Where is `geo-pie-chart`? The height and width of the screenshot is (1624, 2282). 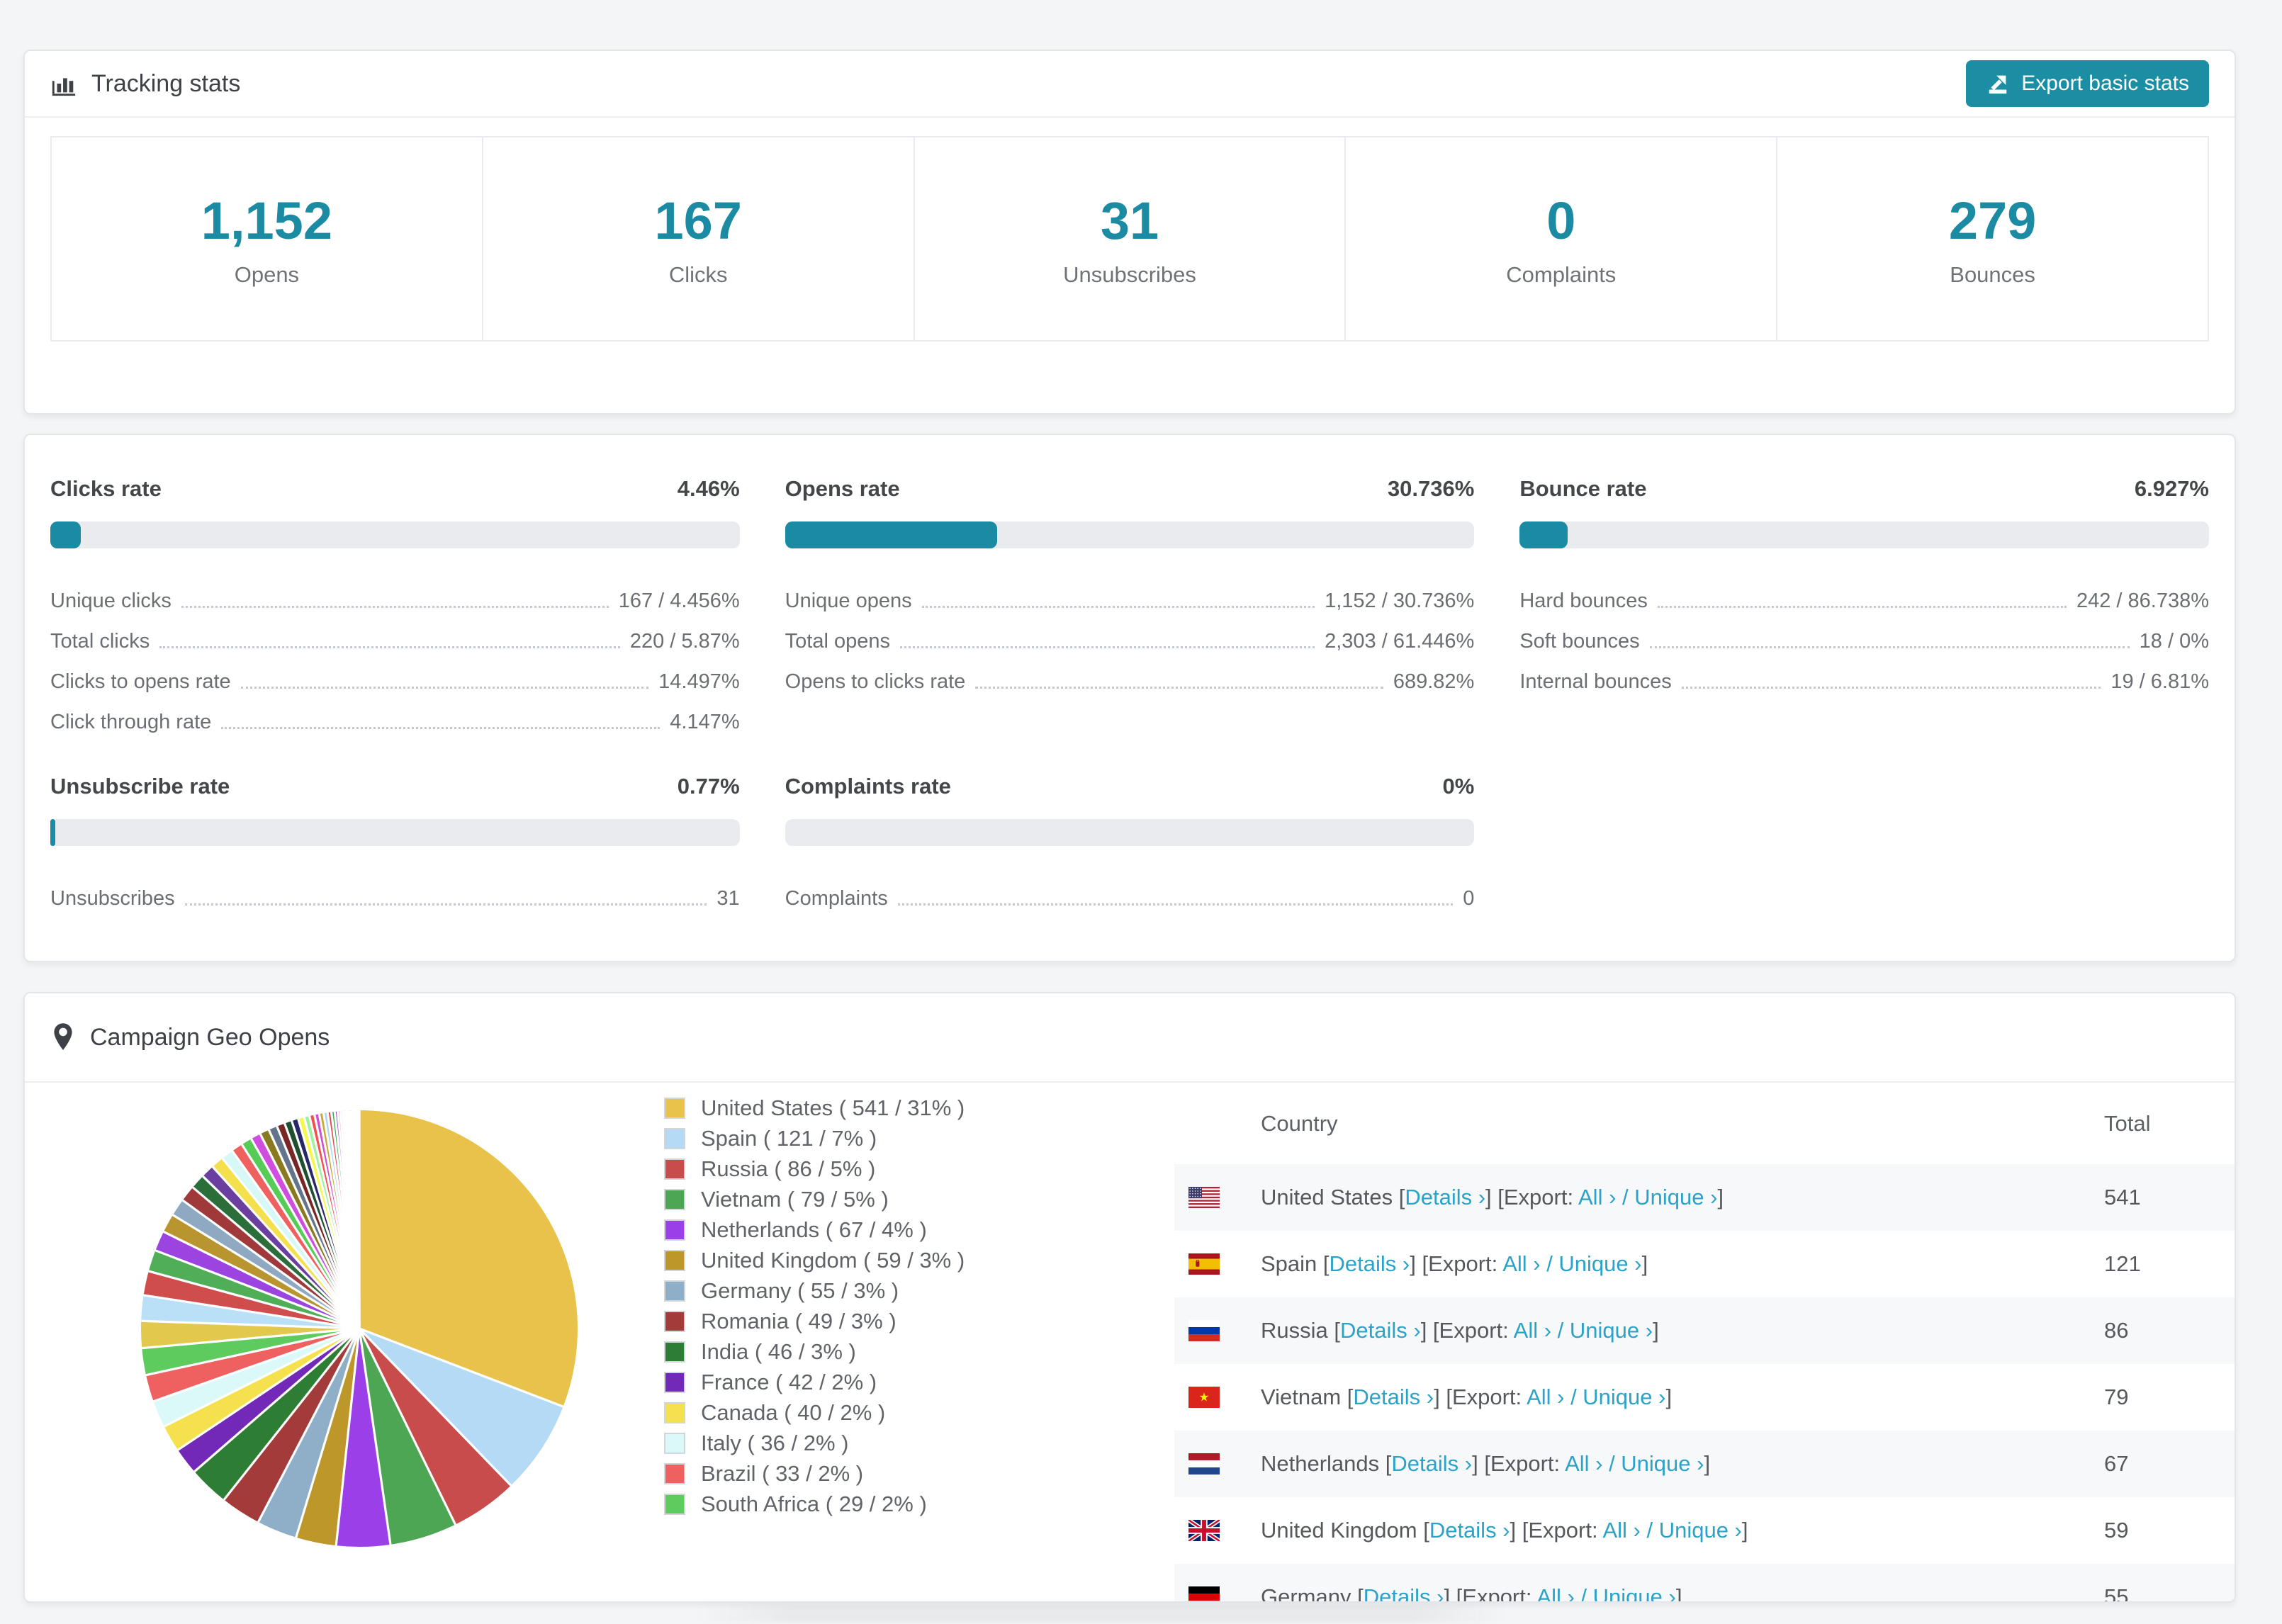
geo-pie-chart is located at coordinates (359, 1328).